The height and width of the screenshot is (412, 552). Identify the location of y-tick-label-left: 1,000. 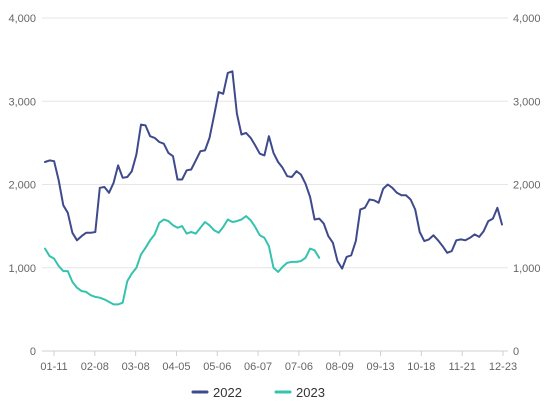
(22, 269).